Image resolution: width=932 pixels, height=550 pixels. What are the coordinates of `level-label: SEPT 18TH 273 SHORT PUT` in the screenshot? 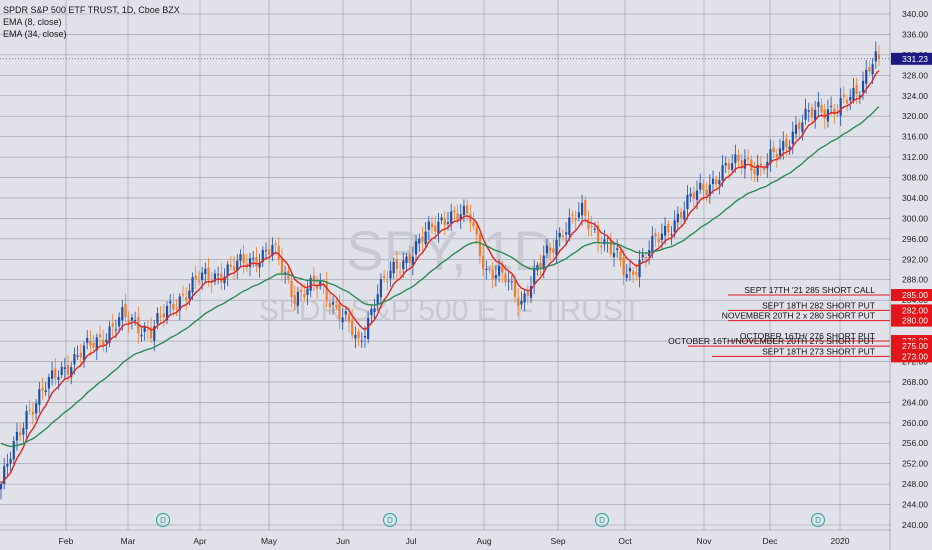 It's located at (818, 351).